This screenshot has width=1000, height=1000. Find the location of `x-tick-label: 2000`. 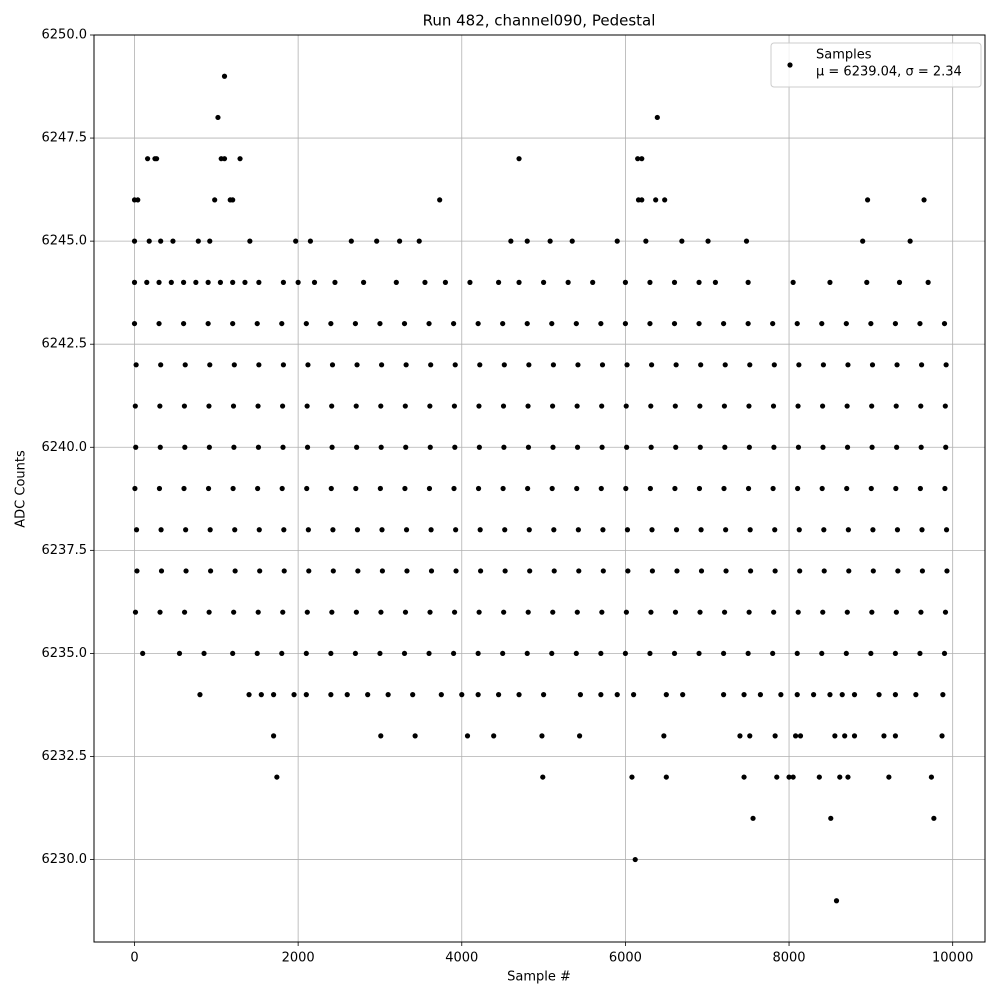

x-tick-label: 2000 is located at coordinates (298, 958).